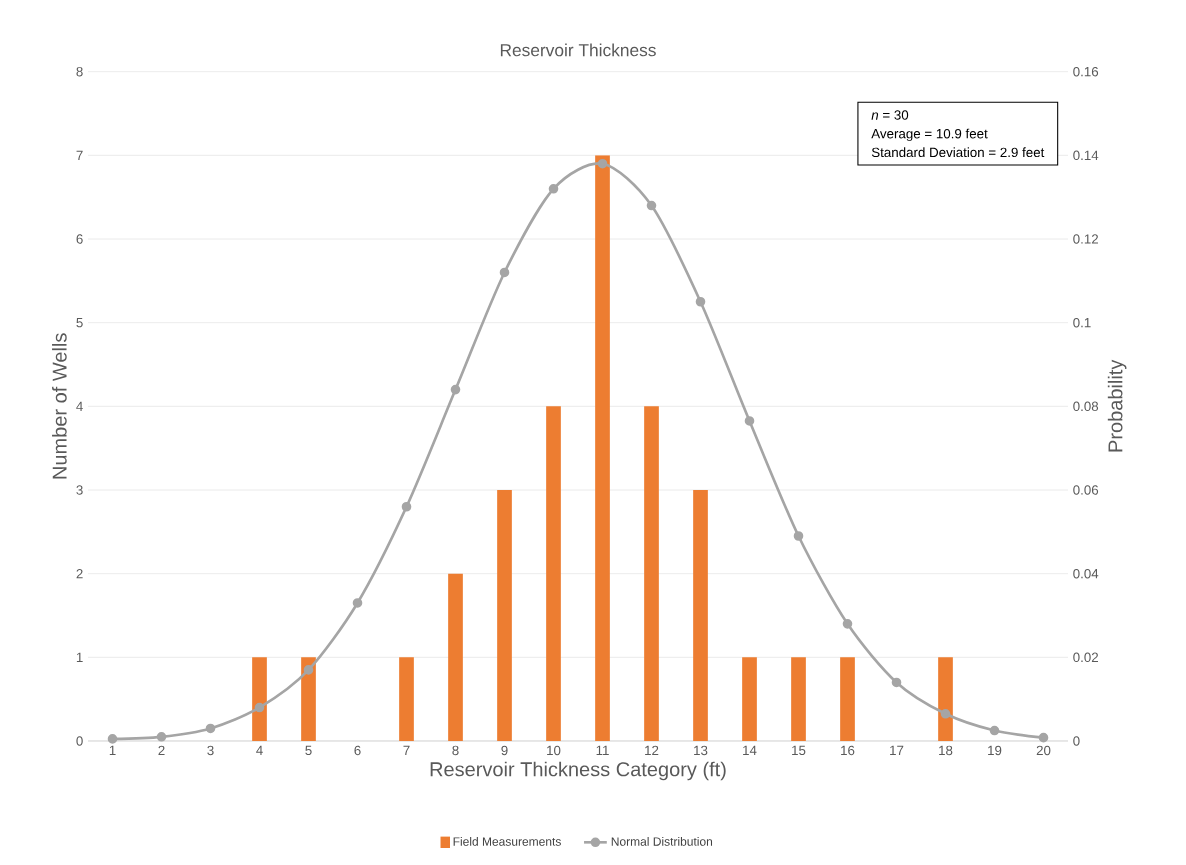  What do you see at coordinates (79, 239) in the screenshot?
I see `y-tick-label: 6` at bounding box center [79, 239].